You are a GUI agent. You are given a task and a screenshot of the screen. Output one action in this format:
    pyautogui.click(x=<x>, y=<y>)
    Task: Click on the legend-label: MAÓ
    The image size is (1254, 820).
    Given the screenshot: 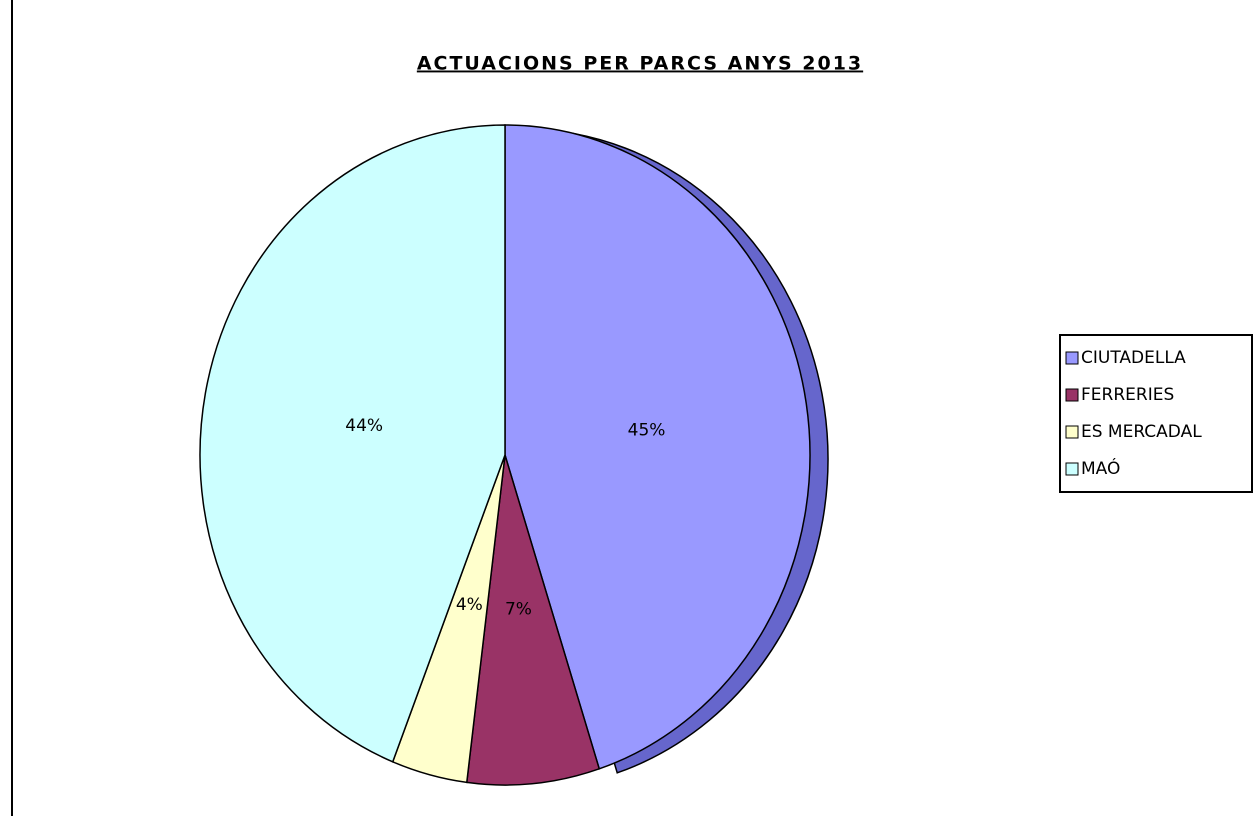 What is the action you would take?
    pyautogui.click(x=1100, y=468)
    